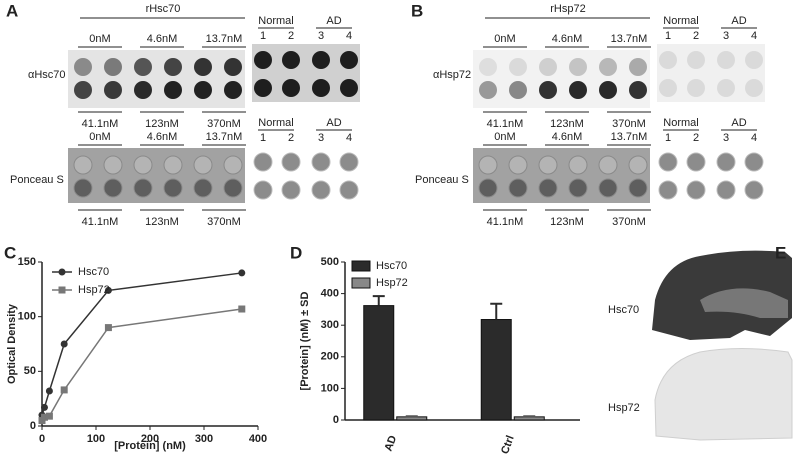 This screenshot has width=800, height=454. What do you see at coordinates (629, 39) in the screenshot?
I see `conc-label: 13.7nM` at bounding box center [629, 39].